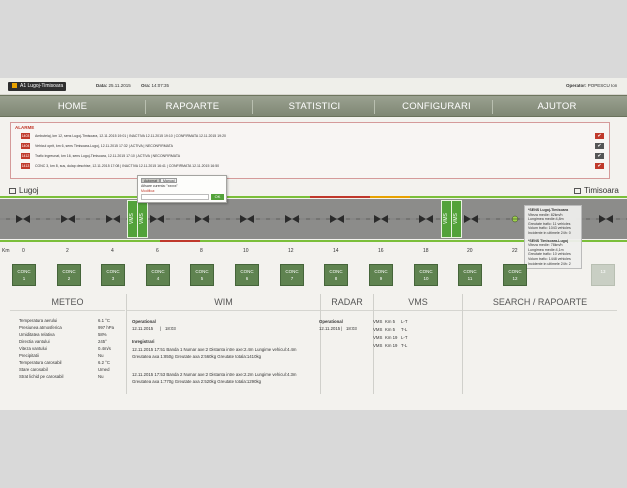  Describe the element at coordinates (37, 86) in the screenshot. I see `route-badge: A1 Lugoj-Timisoara` at that location.